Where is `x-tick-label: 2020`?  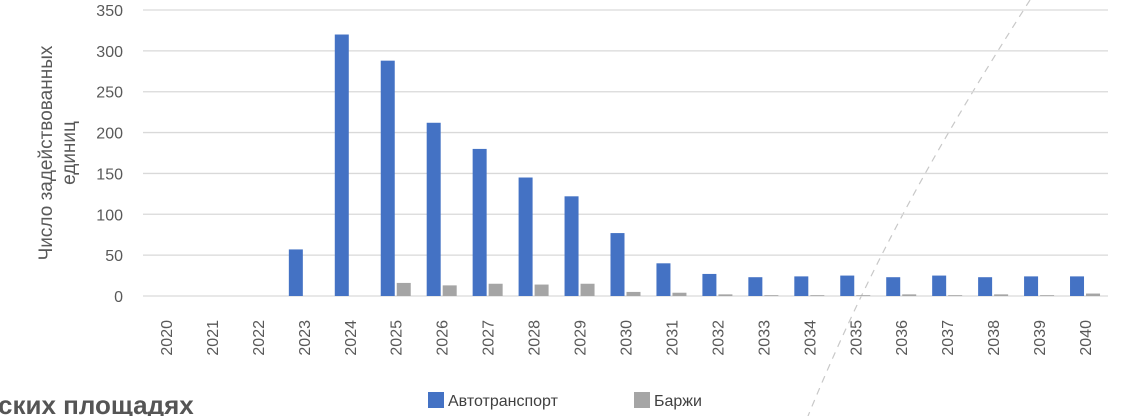
x-tick-label: 2020 is located at coordinates (167, 338).